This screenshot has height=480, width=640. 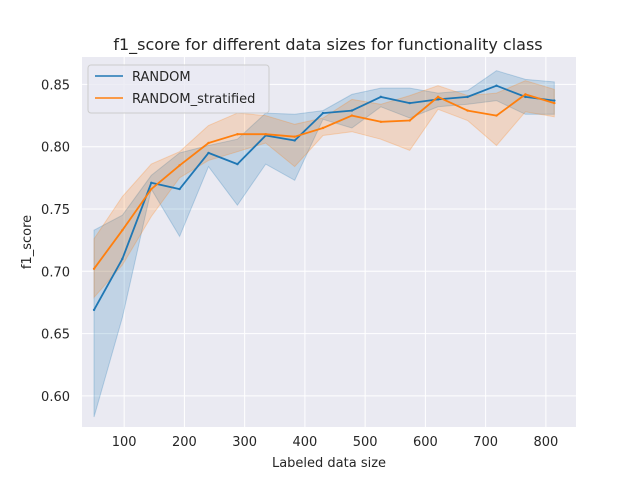 I want to click on legend: RANDOM RANDOM_stratified, so click(x=178, y=89).